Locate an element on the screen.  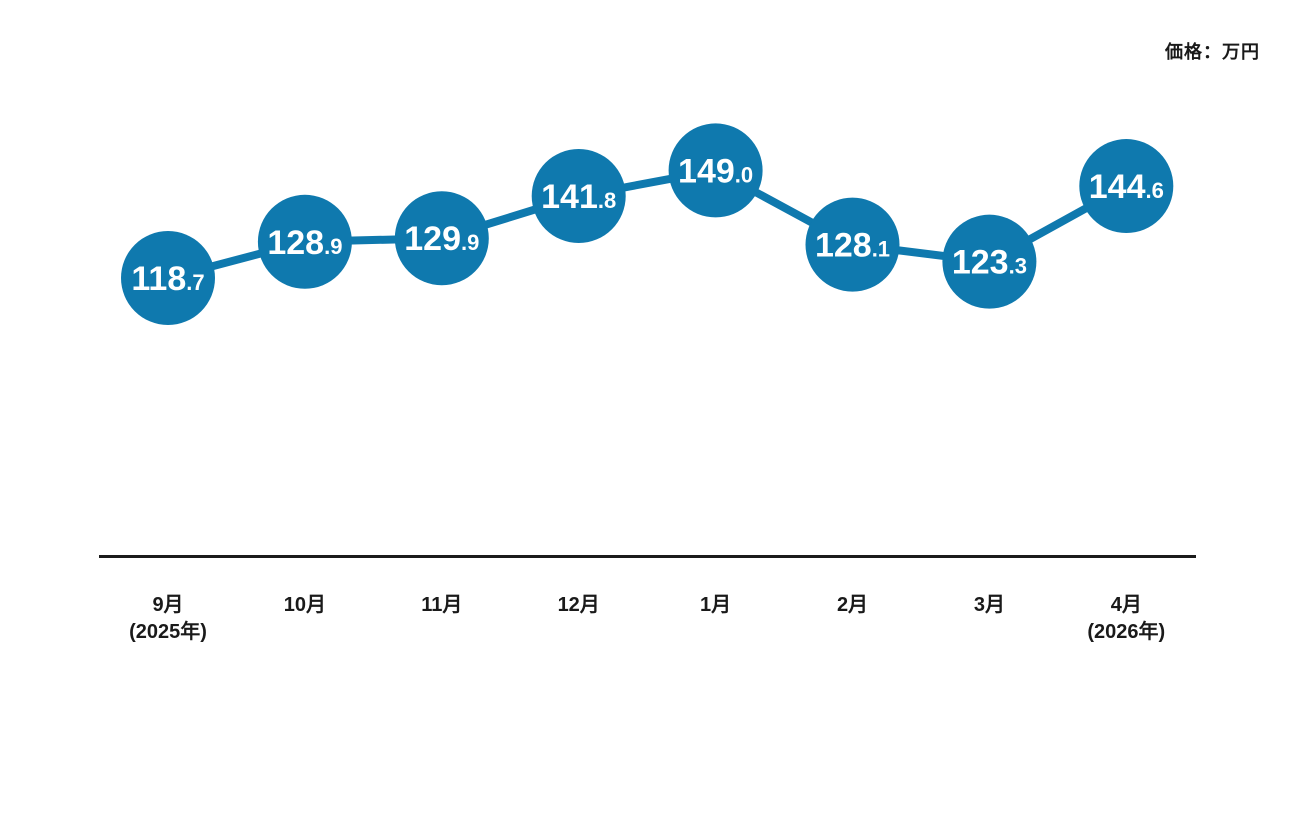
data-point-value: 129.9 is located at coordinates (441, 239).